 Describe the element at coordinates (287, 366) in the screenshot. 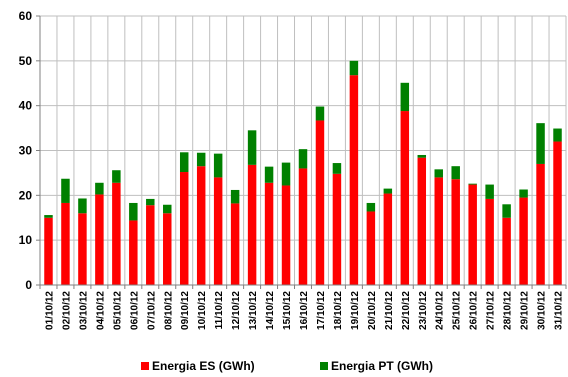

I see `legend: Energia ES (GWh) Energia PT (GWh)` at that location.